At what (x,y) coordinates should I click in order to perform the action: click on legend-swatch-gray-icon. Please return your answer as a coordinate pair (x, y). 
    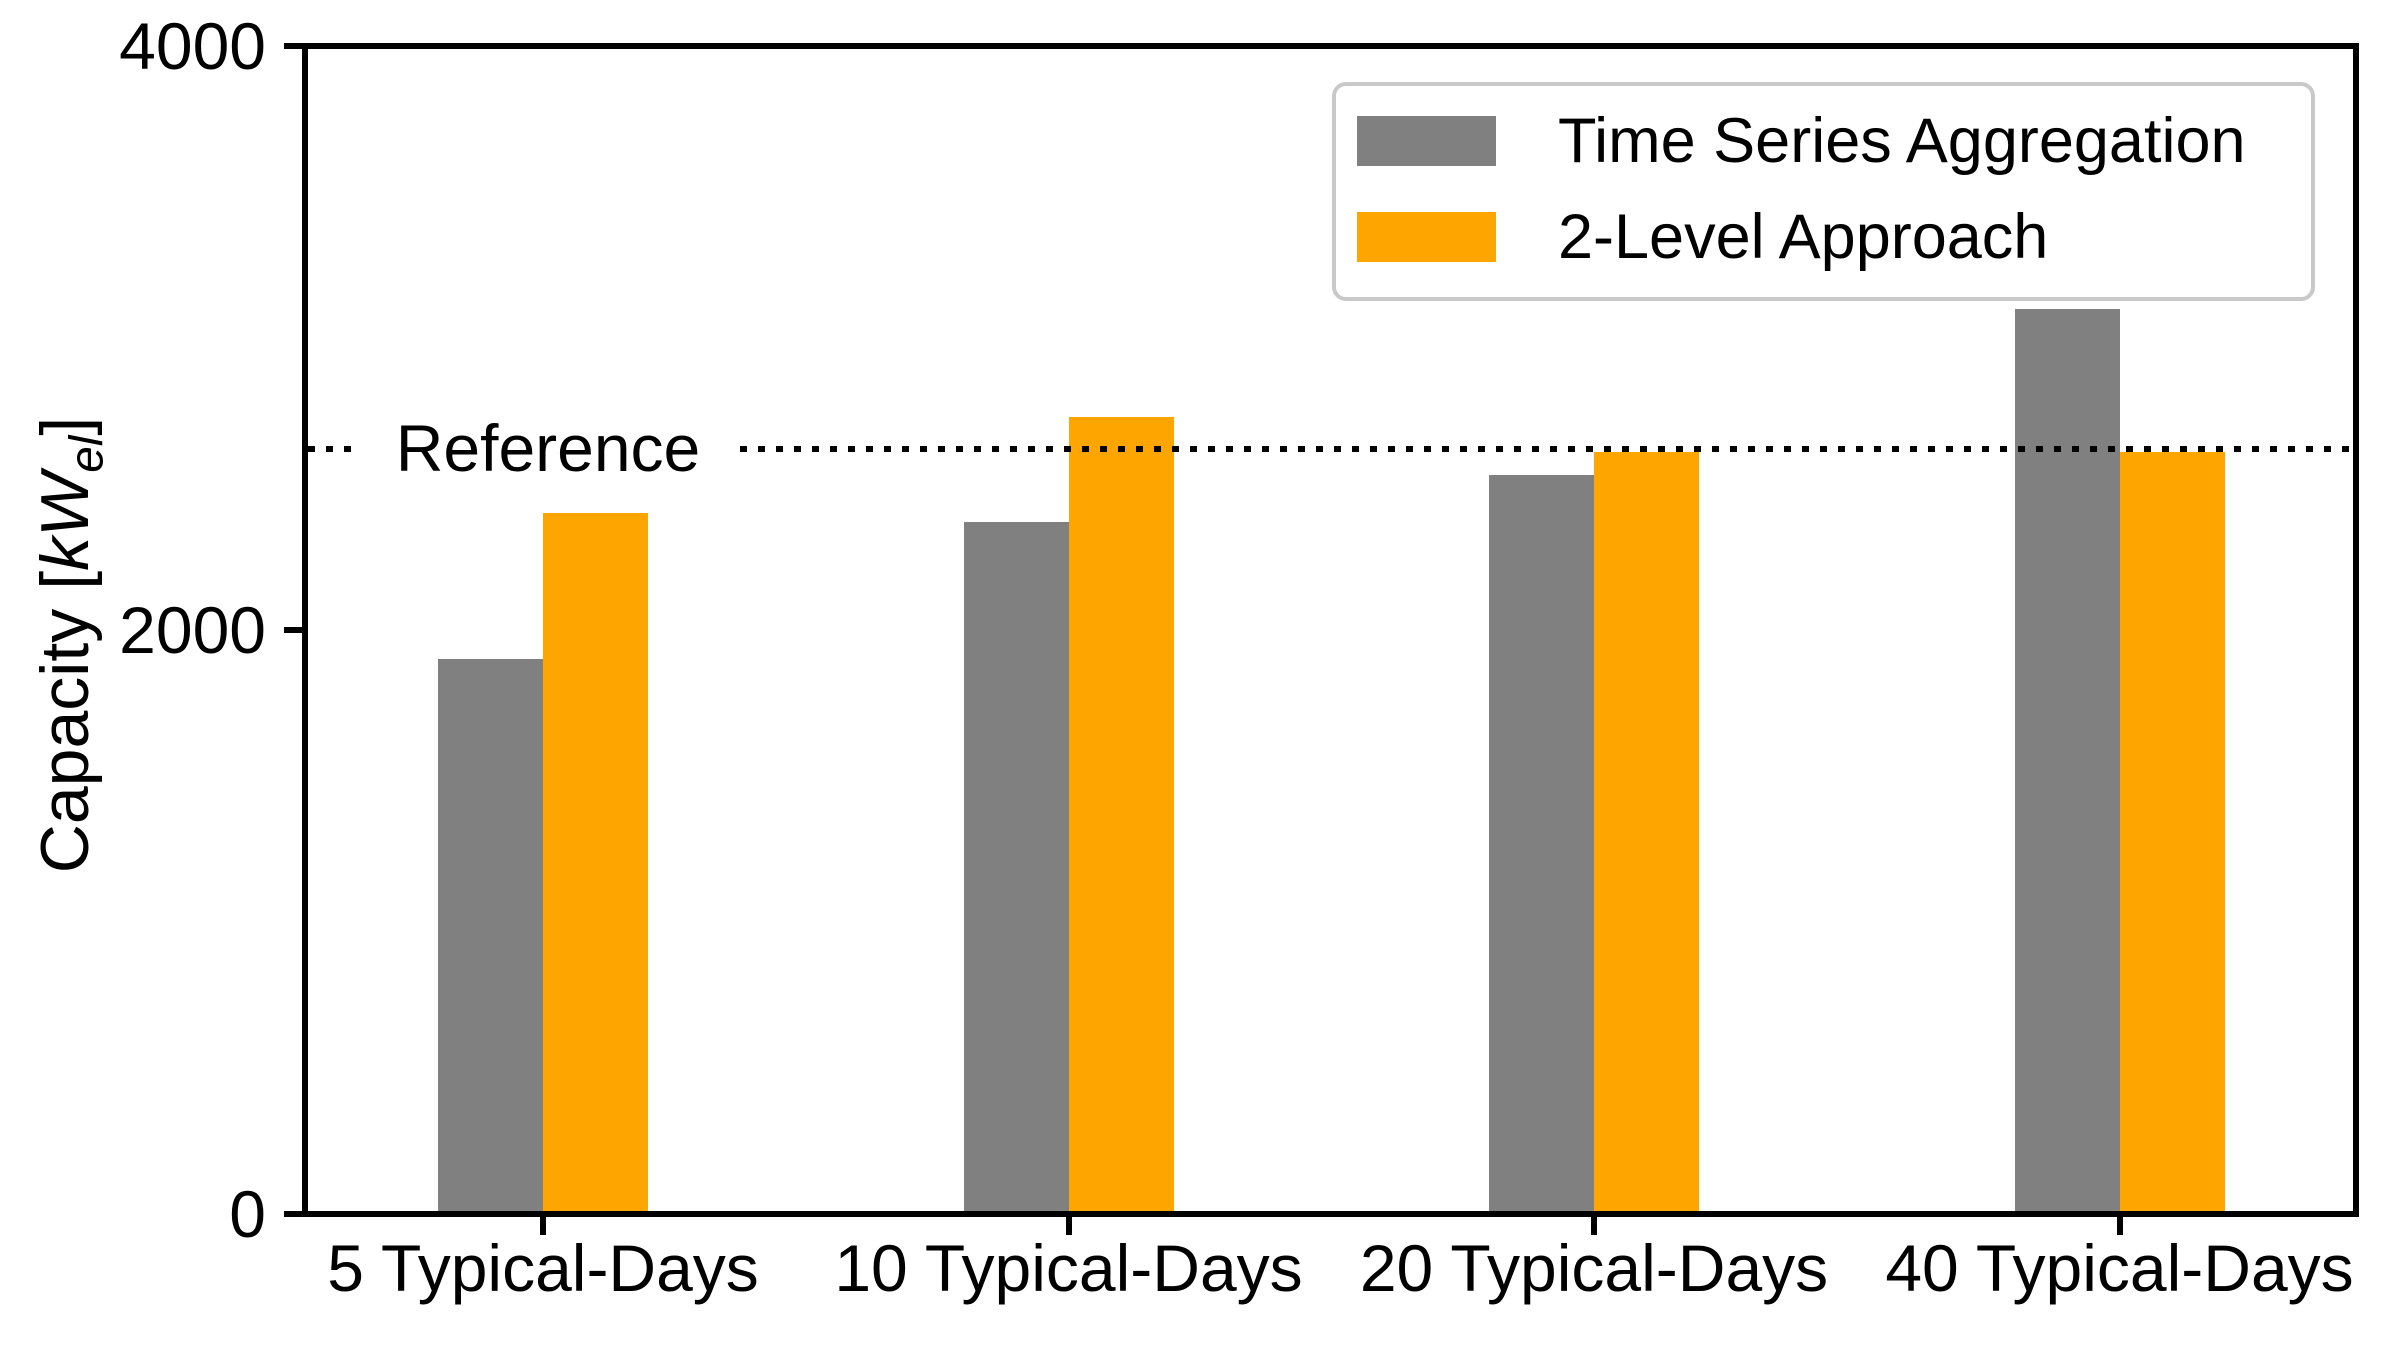
    Looking at the image, I should click on (1426, 141).